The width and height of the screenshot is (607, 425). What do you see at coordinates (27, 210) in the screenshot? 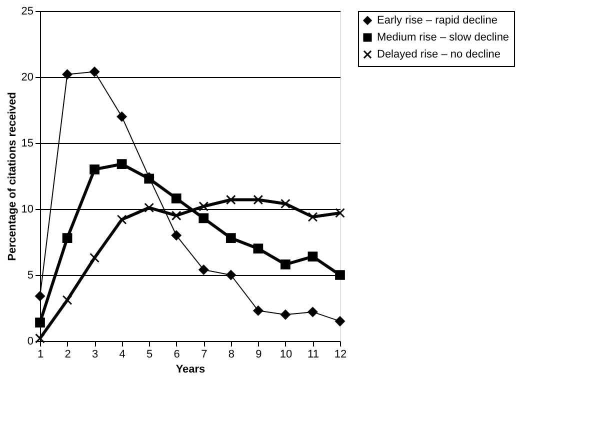
I see `y-tick-label: 10` at bounding box center [27, 210].